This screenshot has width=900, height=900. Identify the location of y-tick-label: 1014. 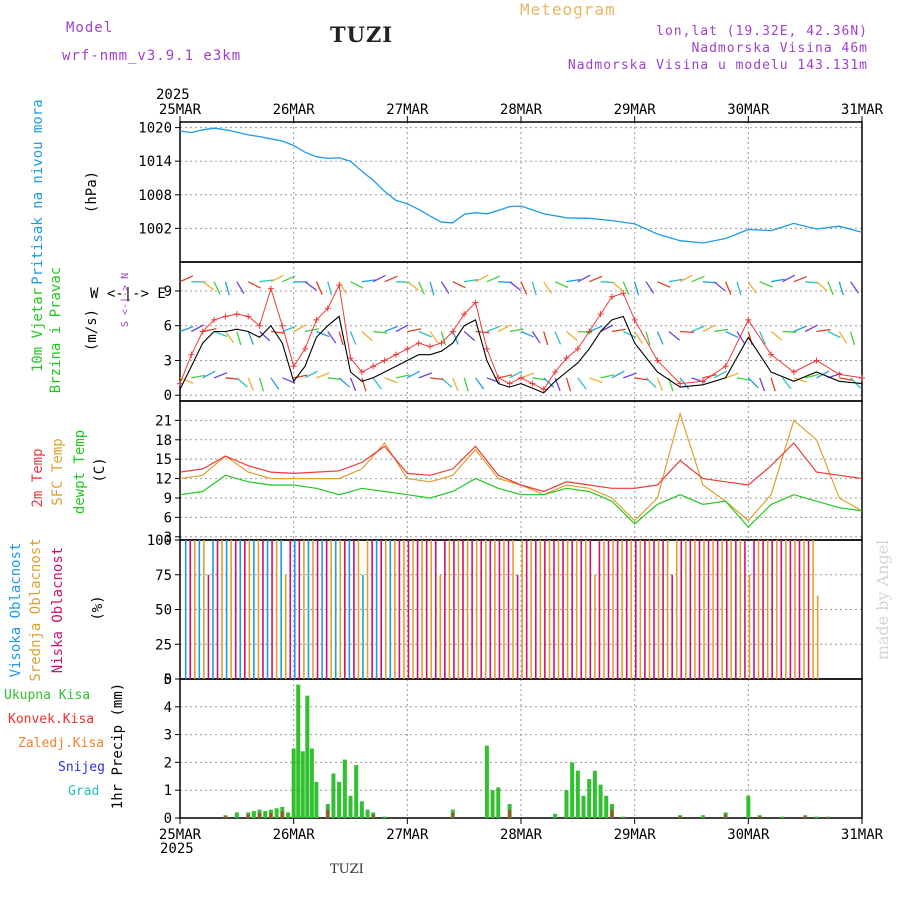
(155, 162).